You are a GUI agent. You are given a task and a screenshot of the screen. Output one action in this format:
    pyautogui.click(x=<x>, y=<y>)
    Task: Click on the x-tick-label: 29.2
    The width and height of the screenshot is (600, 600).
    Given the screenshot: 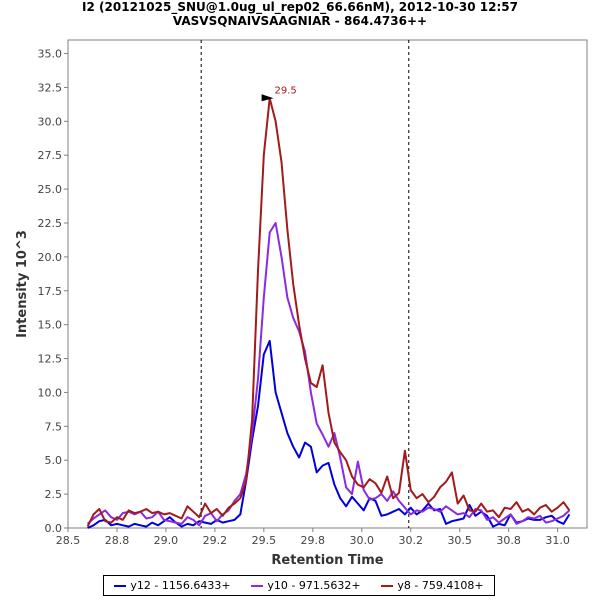 What is the action you would take?
    pyautogui.click(x=215, y=540)
    